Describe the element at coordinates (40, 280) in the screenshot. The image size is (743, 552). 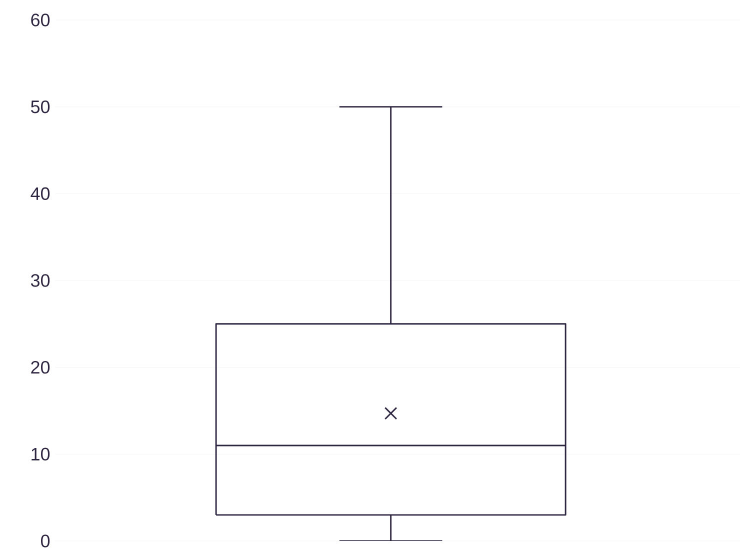
I see `y-tick-label: 30` at that location.